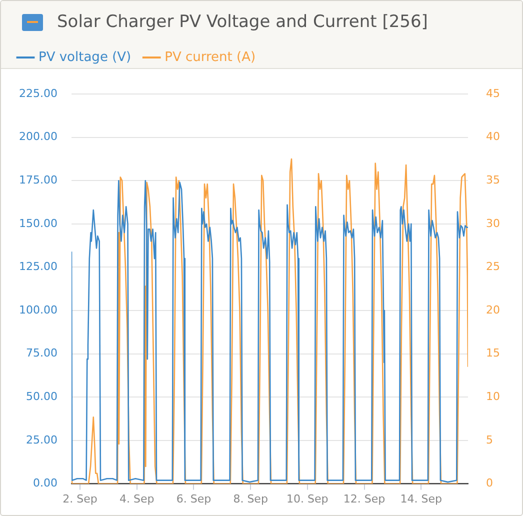 This screenshot has width=523, height=516. What do you see at coordinates (136, 499) in the screenshot?
I see `x-tick-label: 4. Sep` at bounding box center [136, 499].